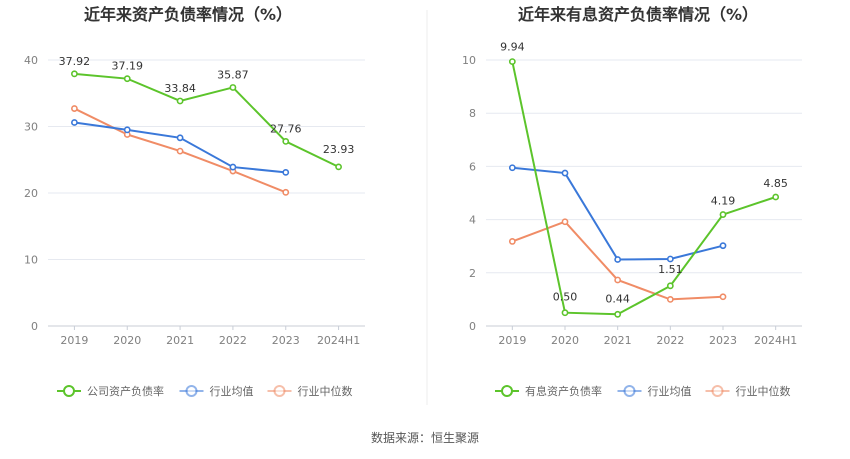  What do you see at coordinates (75, 61) in the screenshot?
I see `data-label: 37.92` at bounding box center [75, 61].